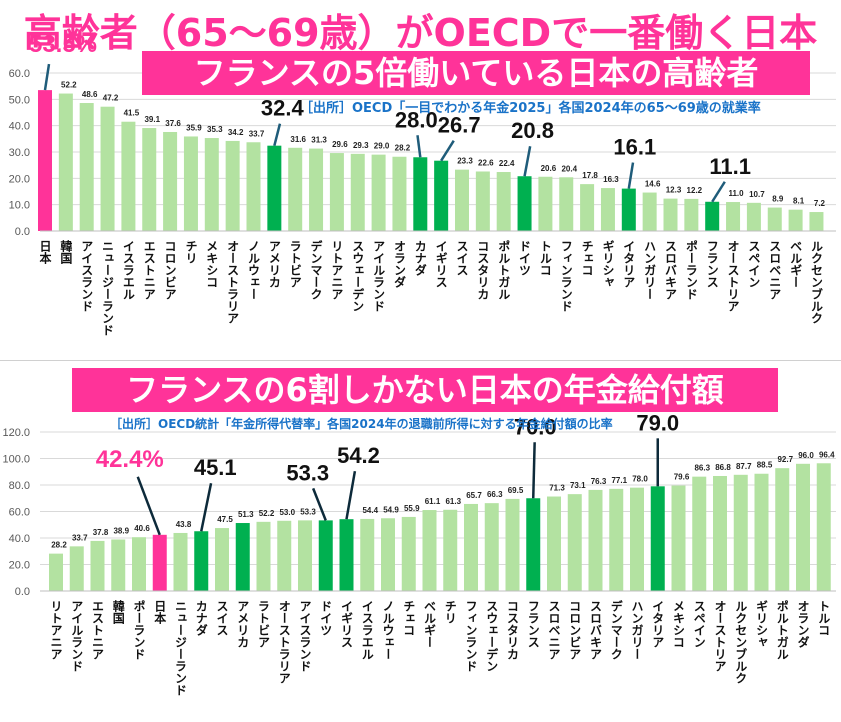 The height and width of the screenshot is (722, 841). Describe the element at coordinates (524, 203) in the screenshot. I see `bar-ドイツ` at that location.